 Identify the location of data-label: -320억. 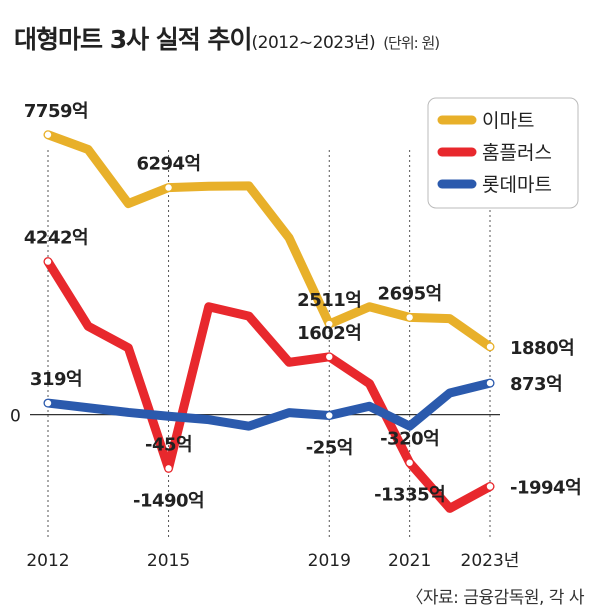
(409, 439).